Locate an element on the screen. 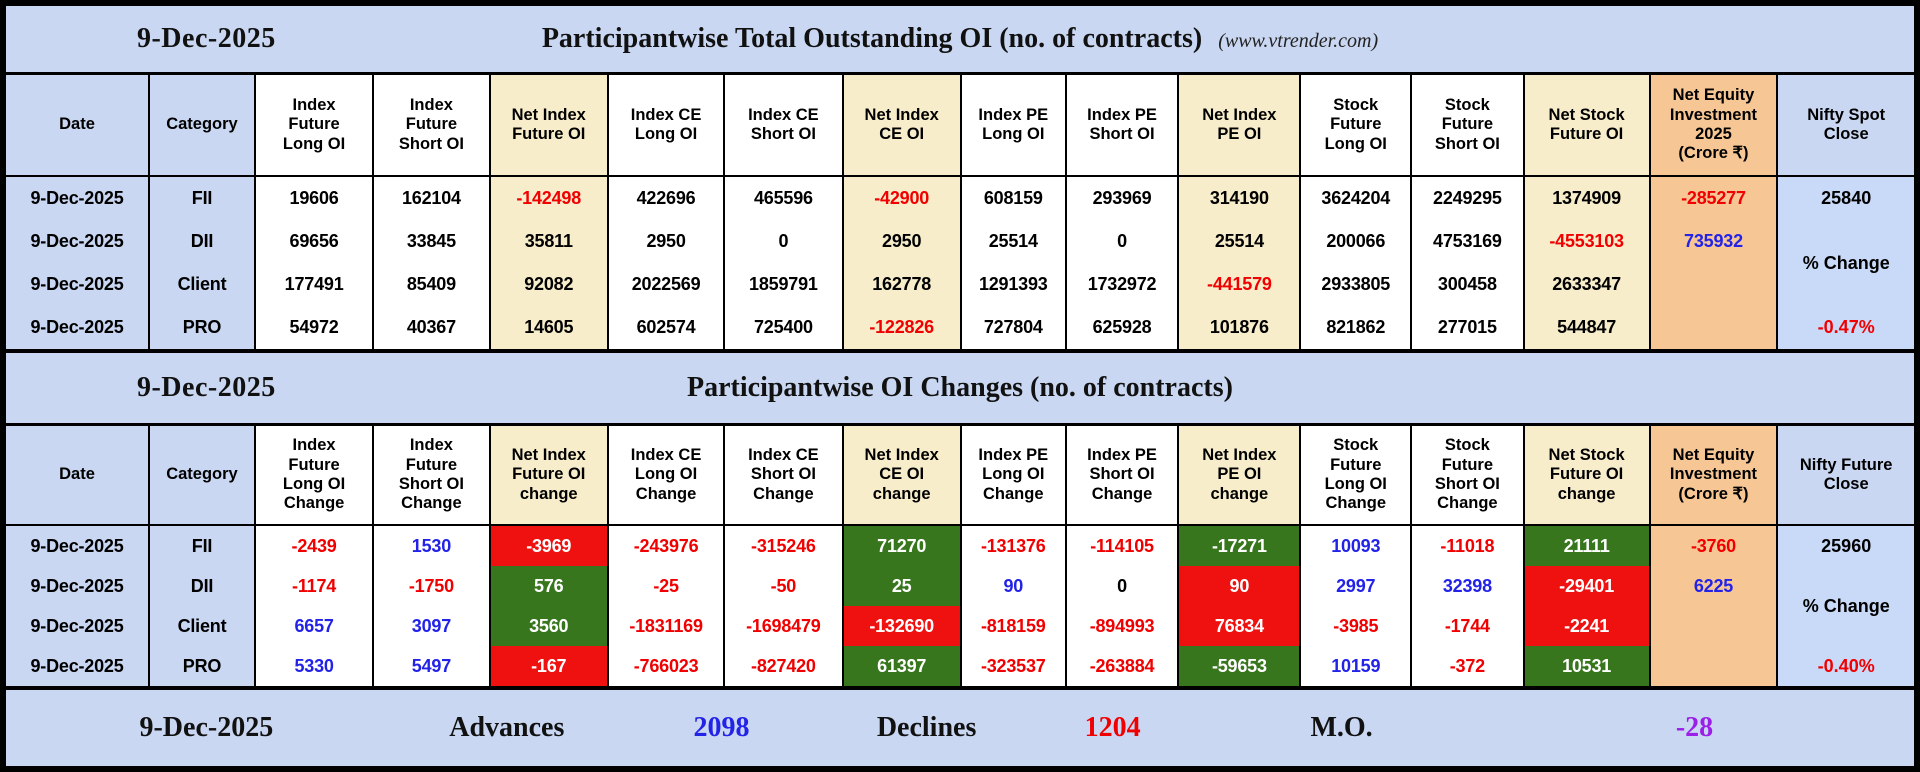  table-cell: 92082 is located at coordinates (549, 284).